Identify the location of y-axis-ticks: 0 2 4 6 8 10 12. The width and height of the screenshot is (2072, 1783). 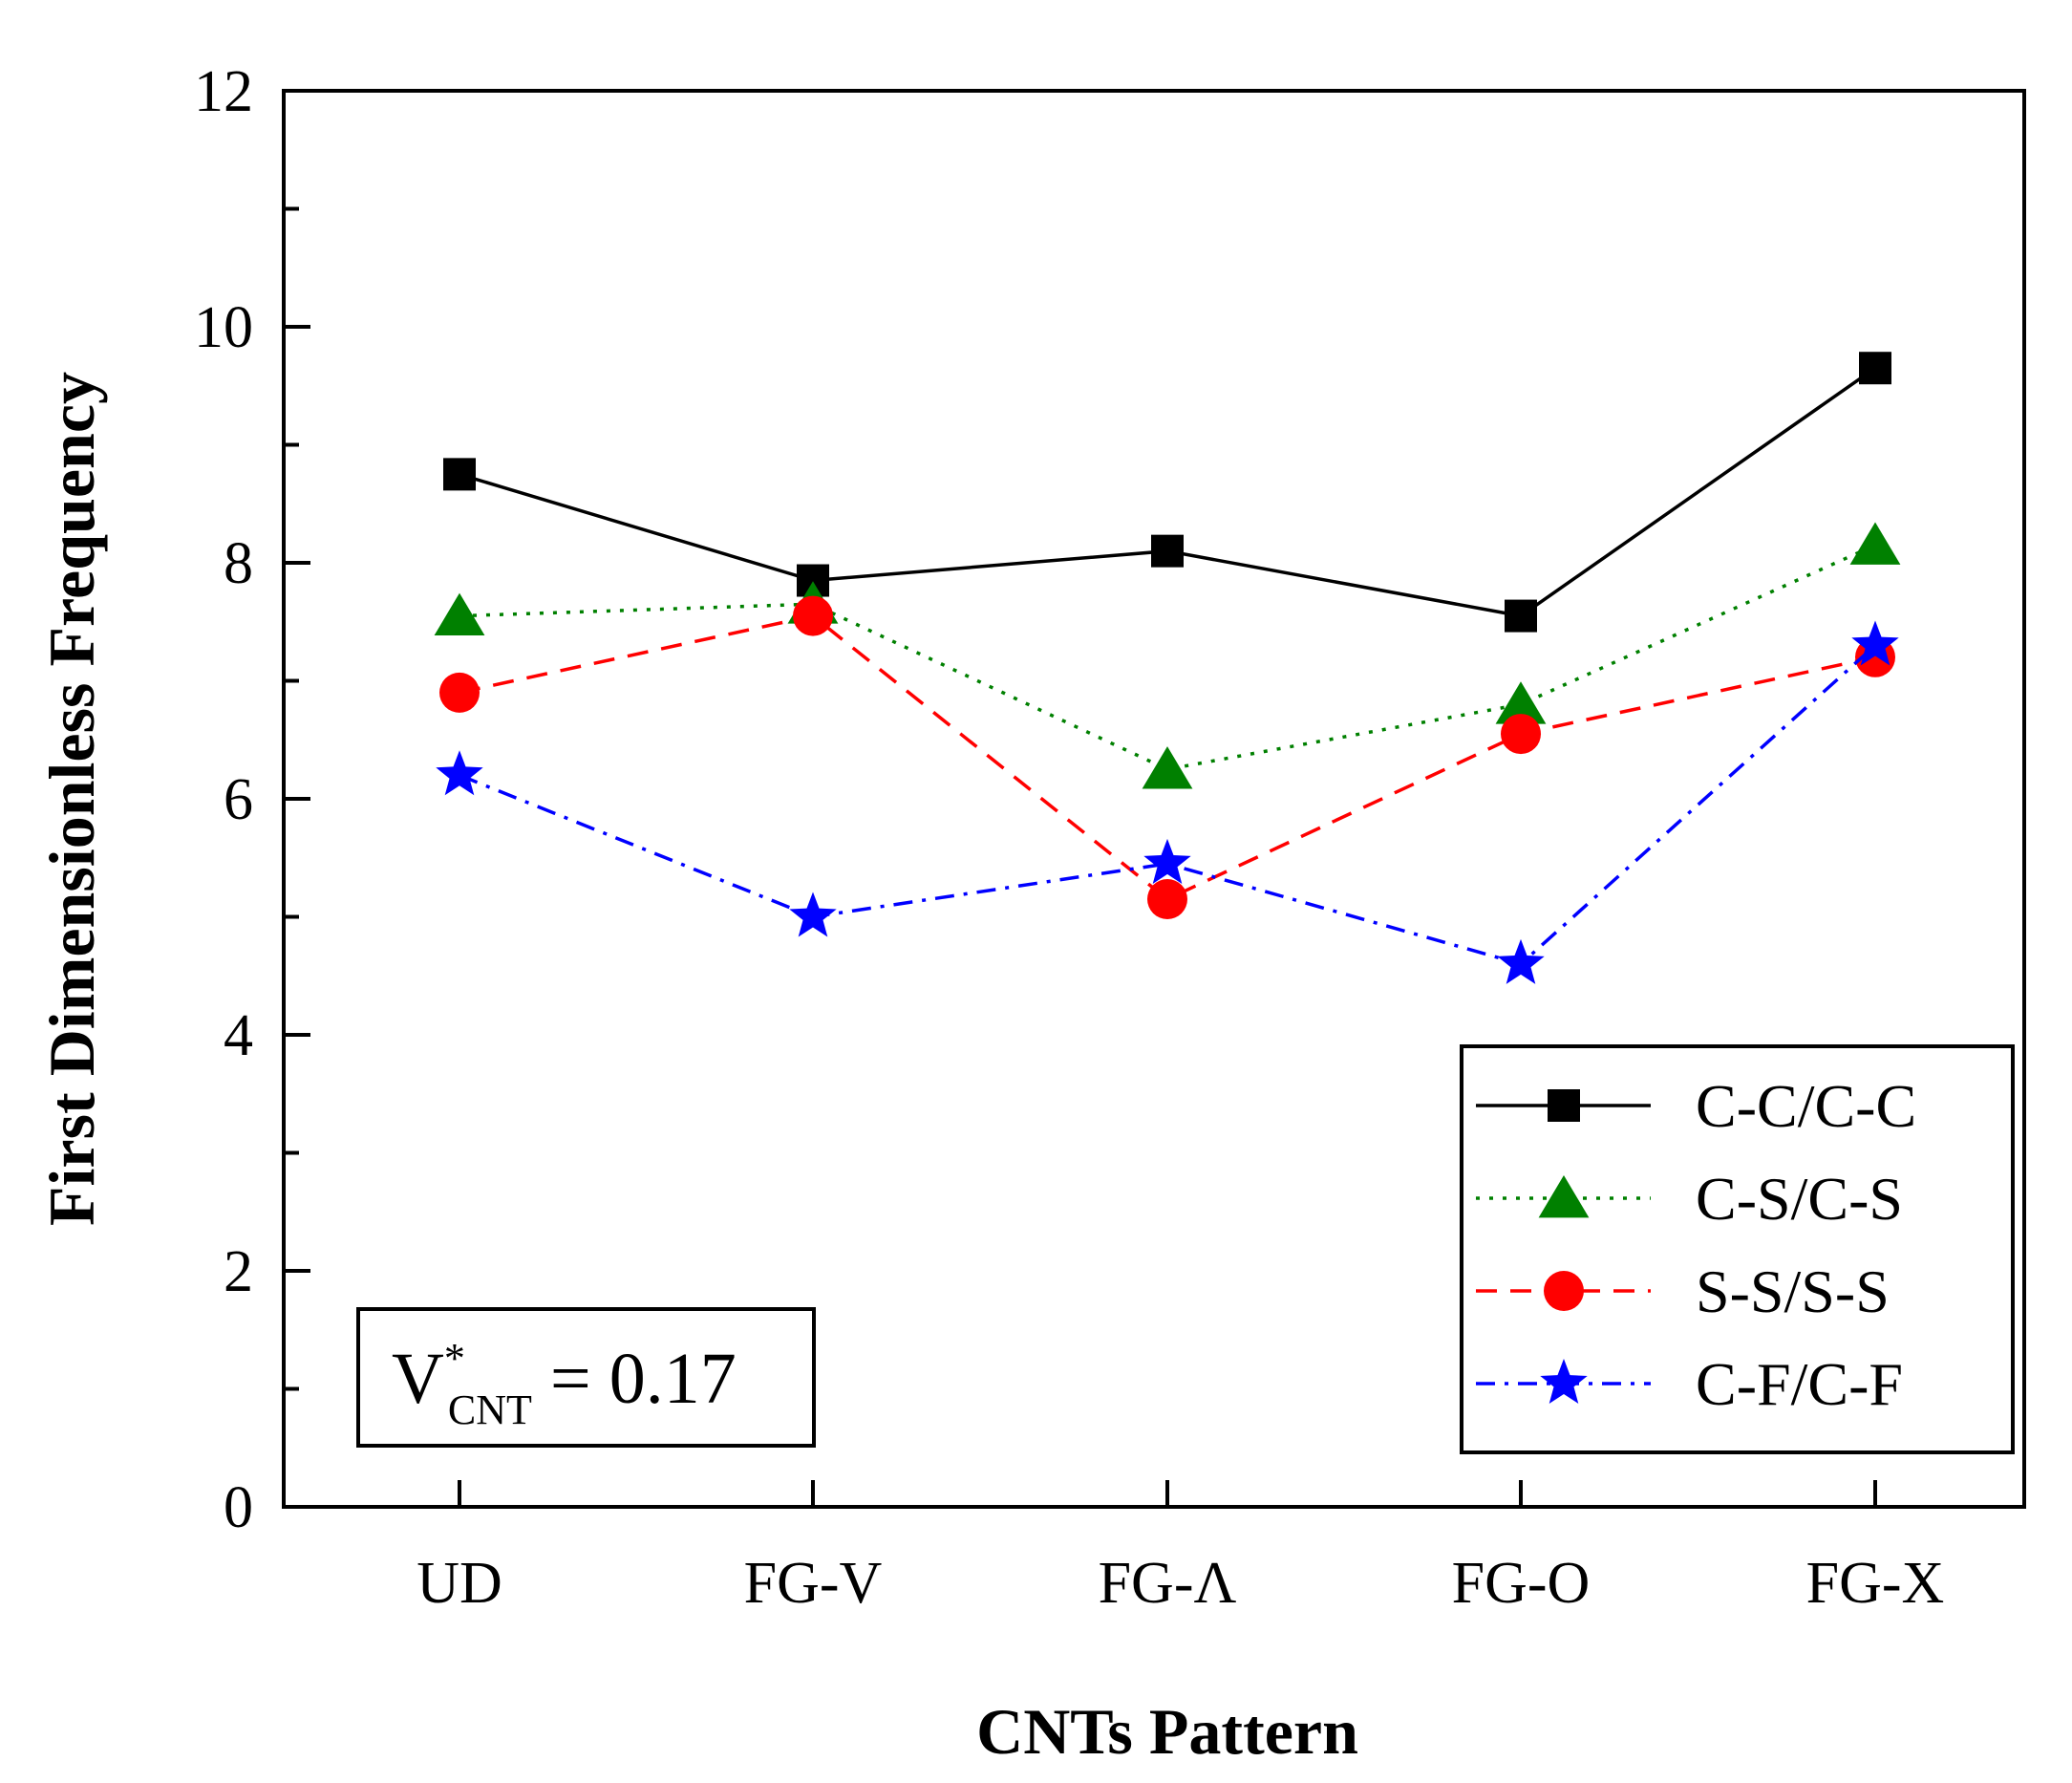
(252, 800).